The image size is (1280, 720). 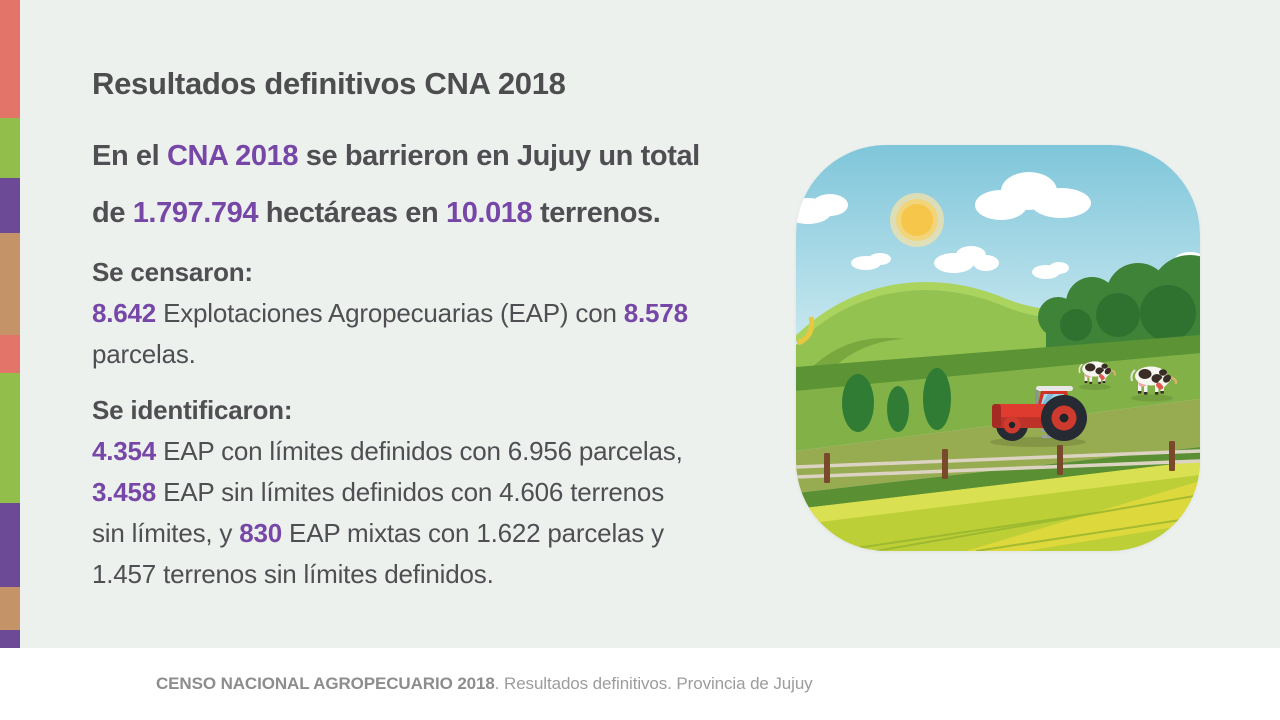 I want to click on highlight-value: 830, so click(x=261, y=533).